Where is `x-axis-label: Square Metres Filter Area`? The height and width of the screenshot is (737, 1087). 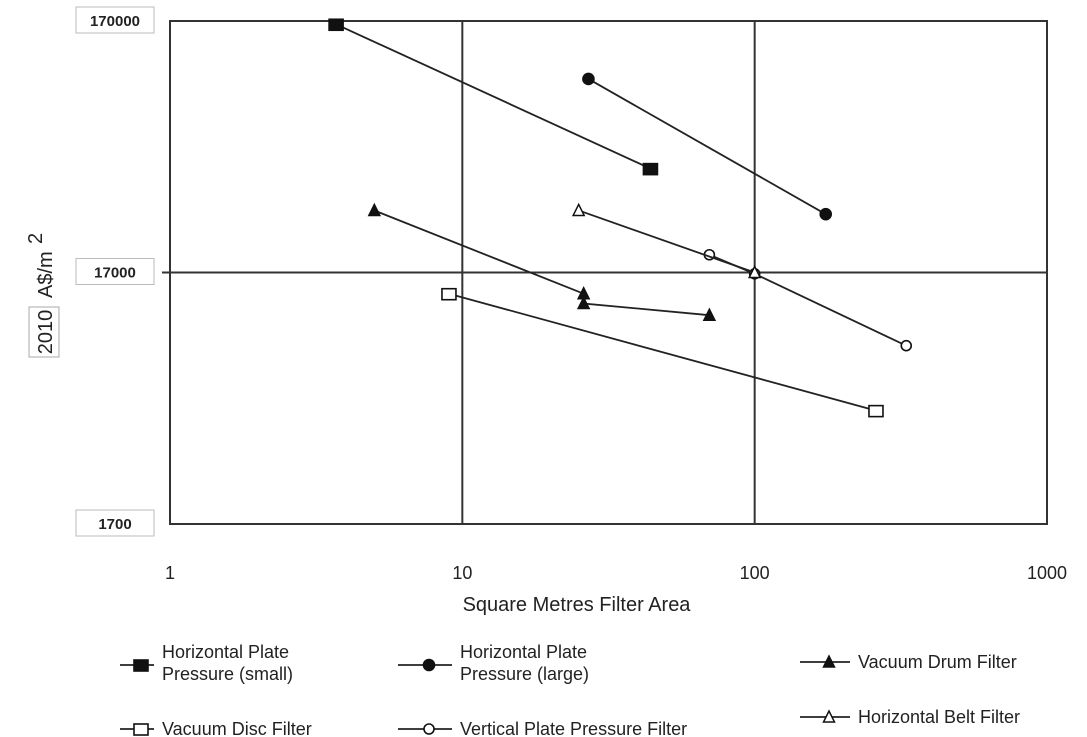 x-axis-label: Square Metres Filter Area is located at coordinates (577, 605).